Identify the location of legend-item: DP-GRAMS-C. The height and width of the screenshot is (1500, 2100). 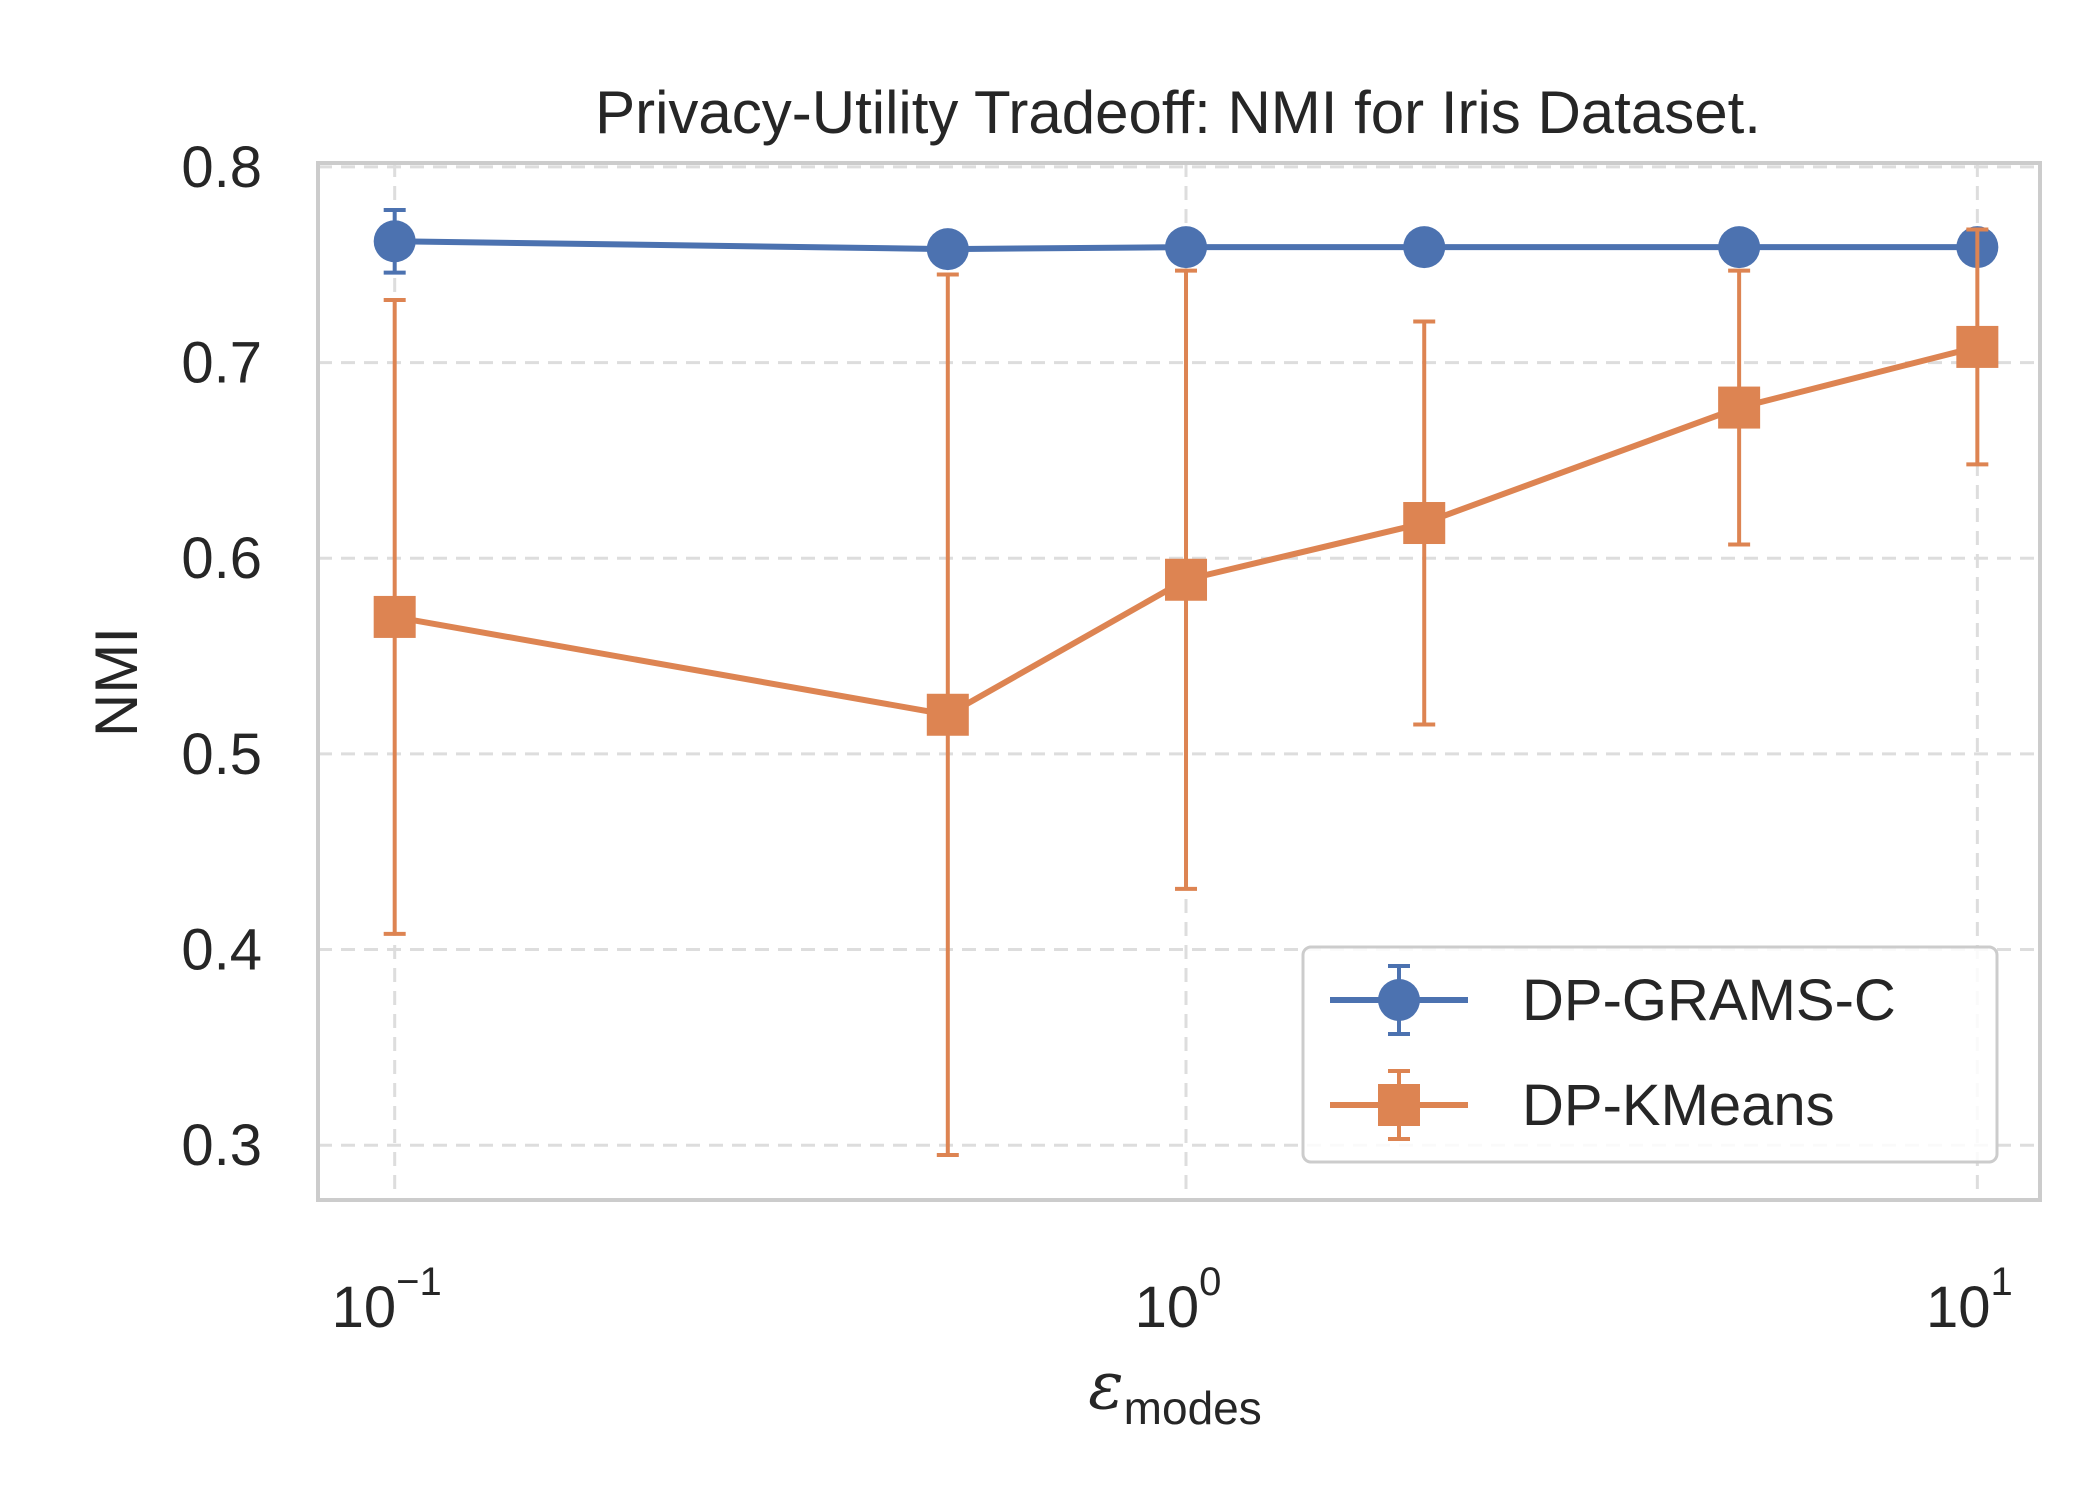
(1613, 1000).